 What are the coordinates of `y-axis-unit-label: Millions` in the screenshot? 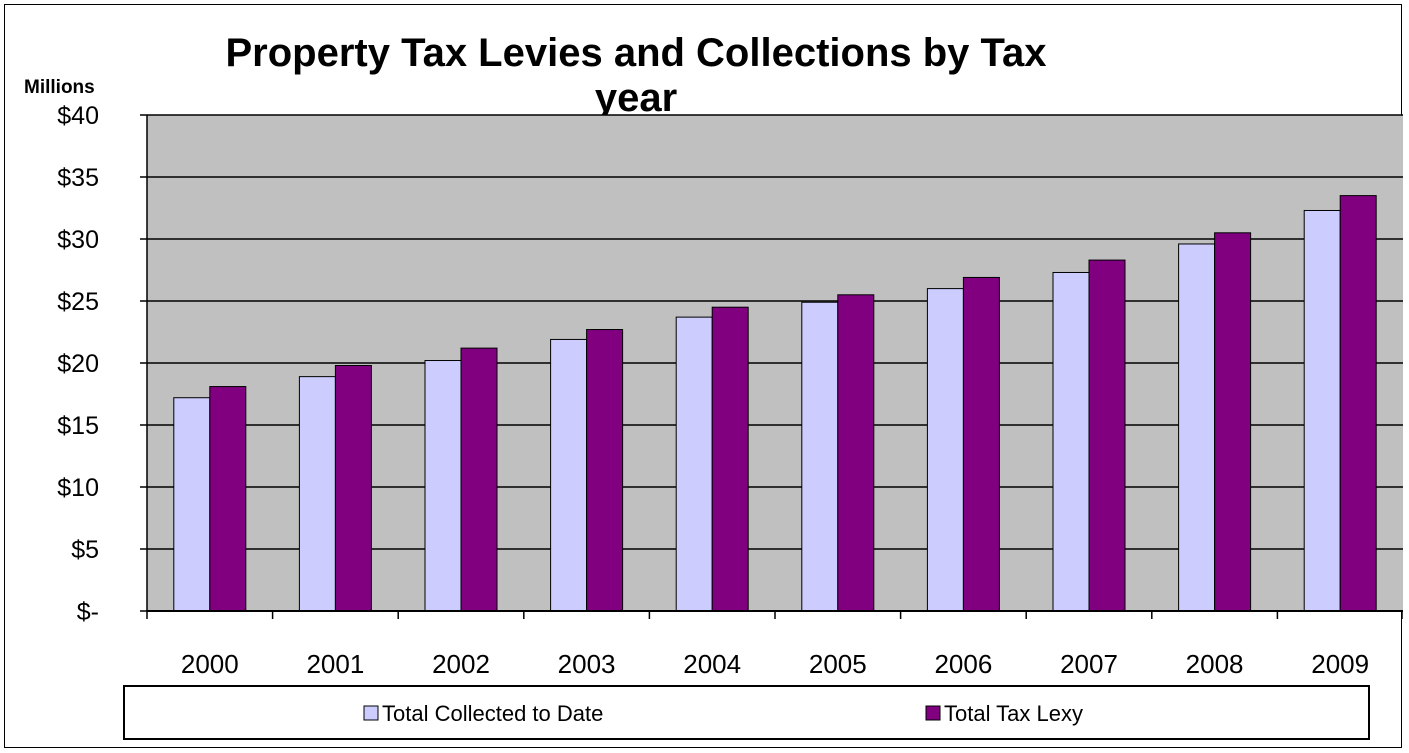 It's located at (59, 87).